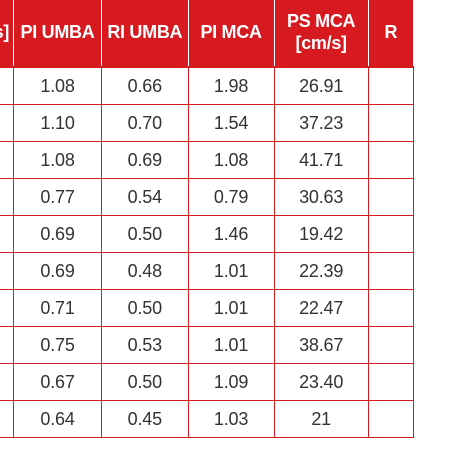 The width and height of the screenshot is (474, 474). What do you see at coordinates (321, 419) in the screenshot?
I see `cell-ps-mca: 21` at bounding box center [321, 419].